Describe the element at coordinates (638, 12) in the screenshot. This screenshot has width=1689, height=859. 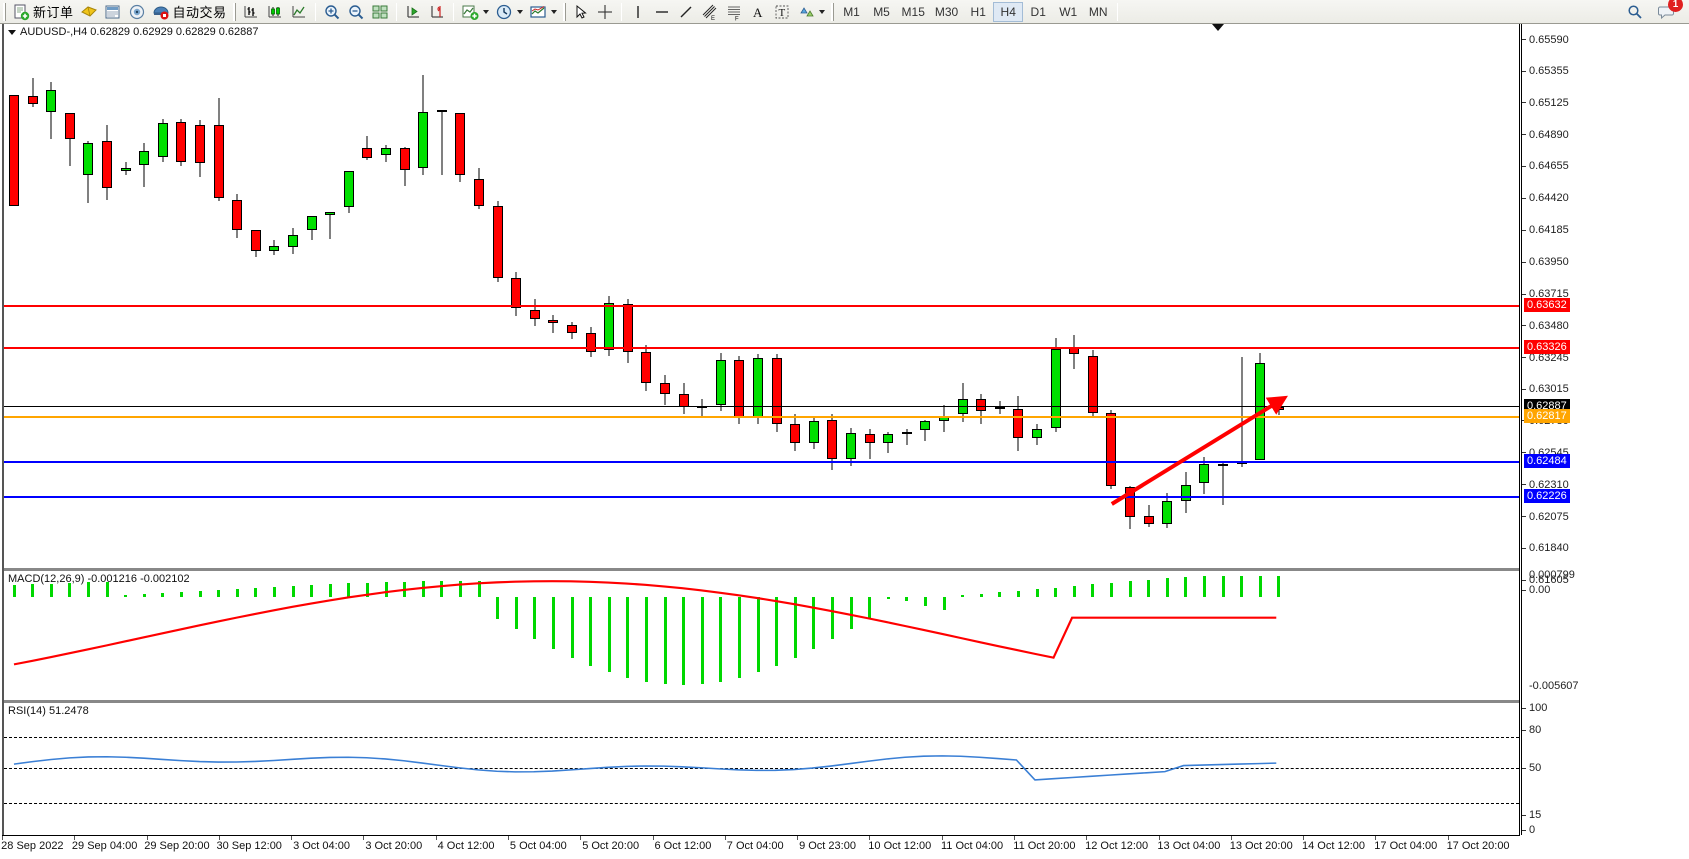
I see `vertical-line-tool` at that location.